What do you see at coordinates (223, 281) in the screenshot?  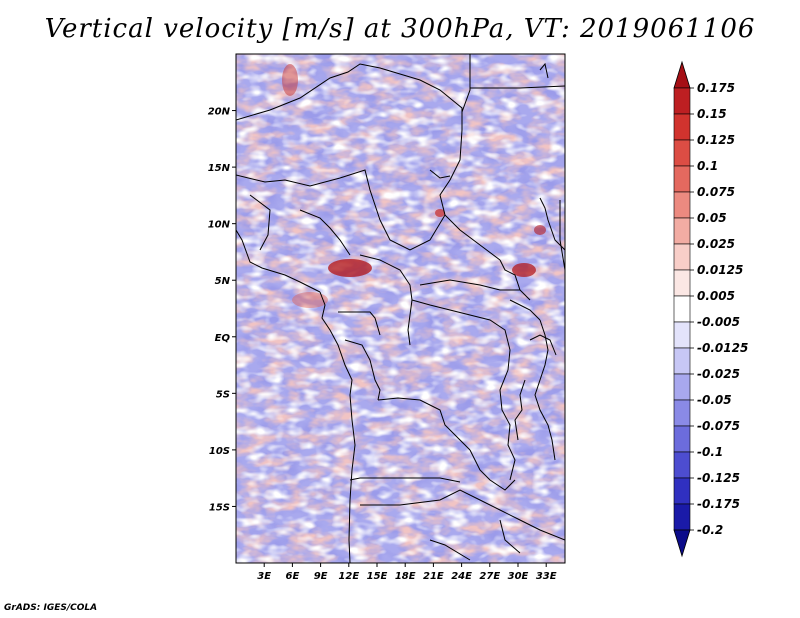 I see `lat-tick-label: 5N` at bounding box center [223, 281].